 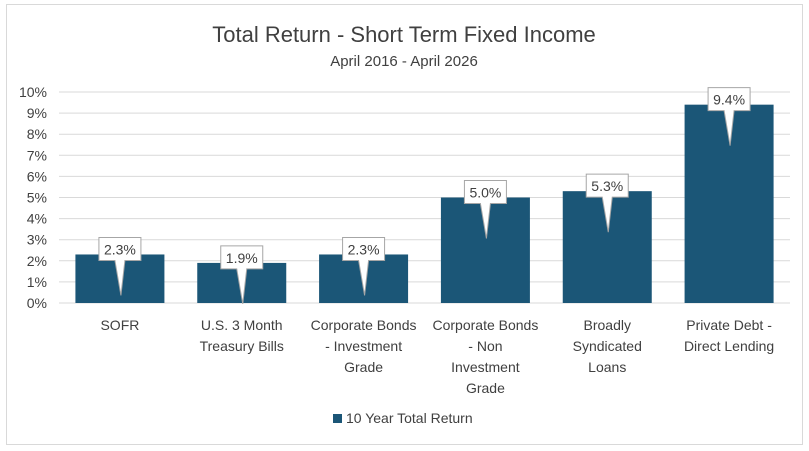 I want to click on y-tick-label: 9%, so click(x=37, y=113).